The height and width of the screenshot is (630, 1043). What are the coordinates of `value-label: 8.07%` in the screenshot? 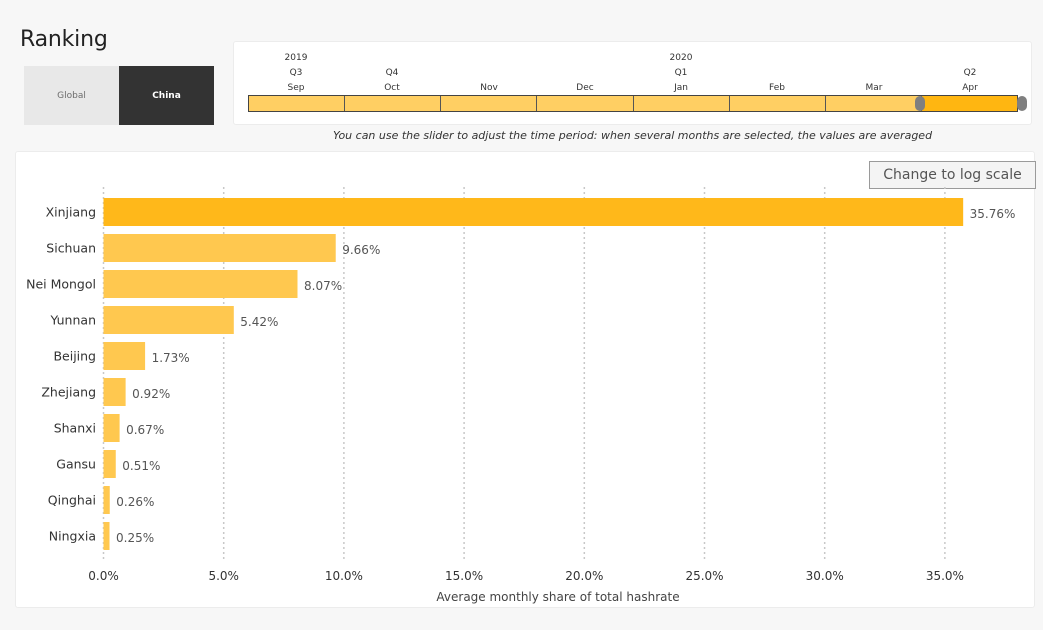 It's located at (323, 286).